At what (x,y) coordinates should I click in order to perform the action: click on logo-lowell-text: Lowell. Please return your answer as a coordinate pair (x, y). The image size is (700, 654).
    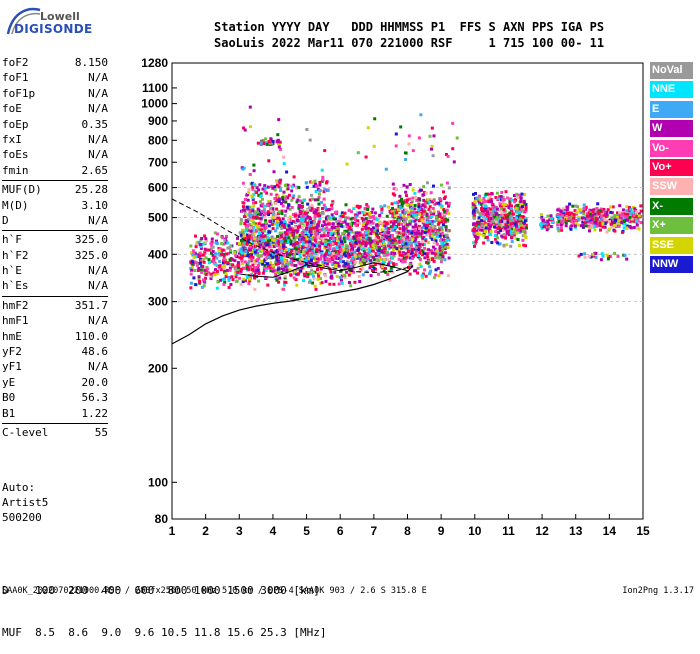
    Looking at the image, I should click on (60, 16).